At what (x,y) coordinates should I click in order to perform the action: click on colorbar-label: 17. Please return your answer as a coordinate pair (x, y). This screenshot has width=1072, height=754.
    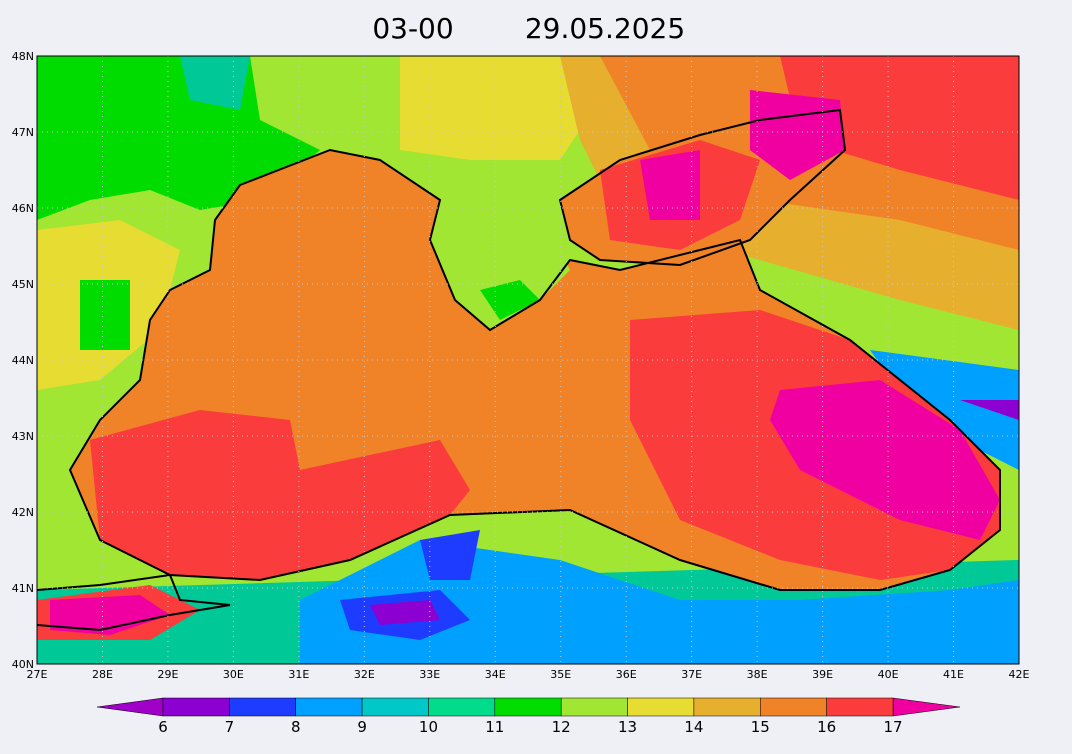
    Looking at the image, I should click on (892, 727).